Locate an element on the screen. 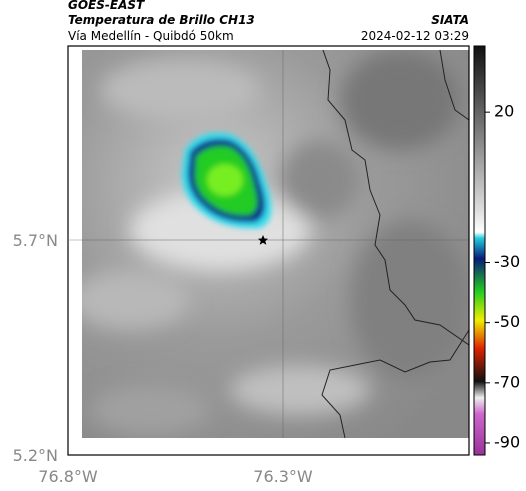 The width and height of the screenshot is (526, 491). colorbar-tick-label: -90 is located at coordinates (507, 441).